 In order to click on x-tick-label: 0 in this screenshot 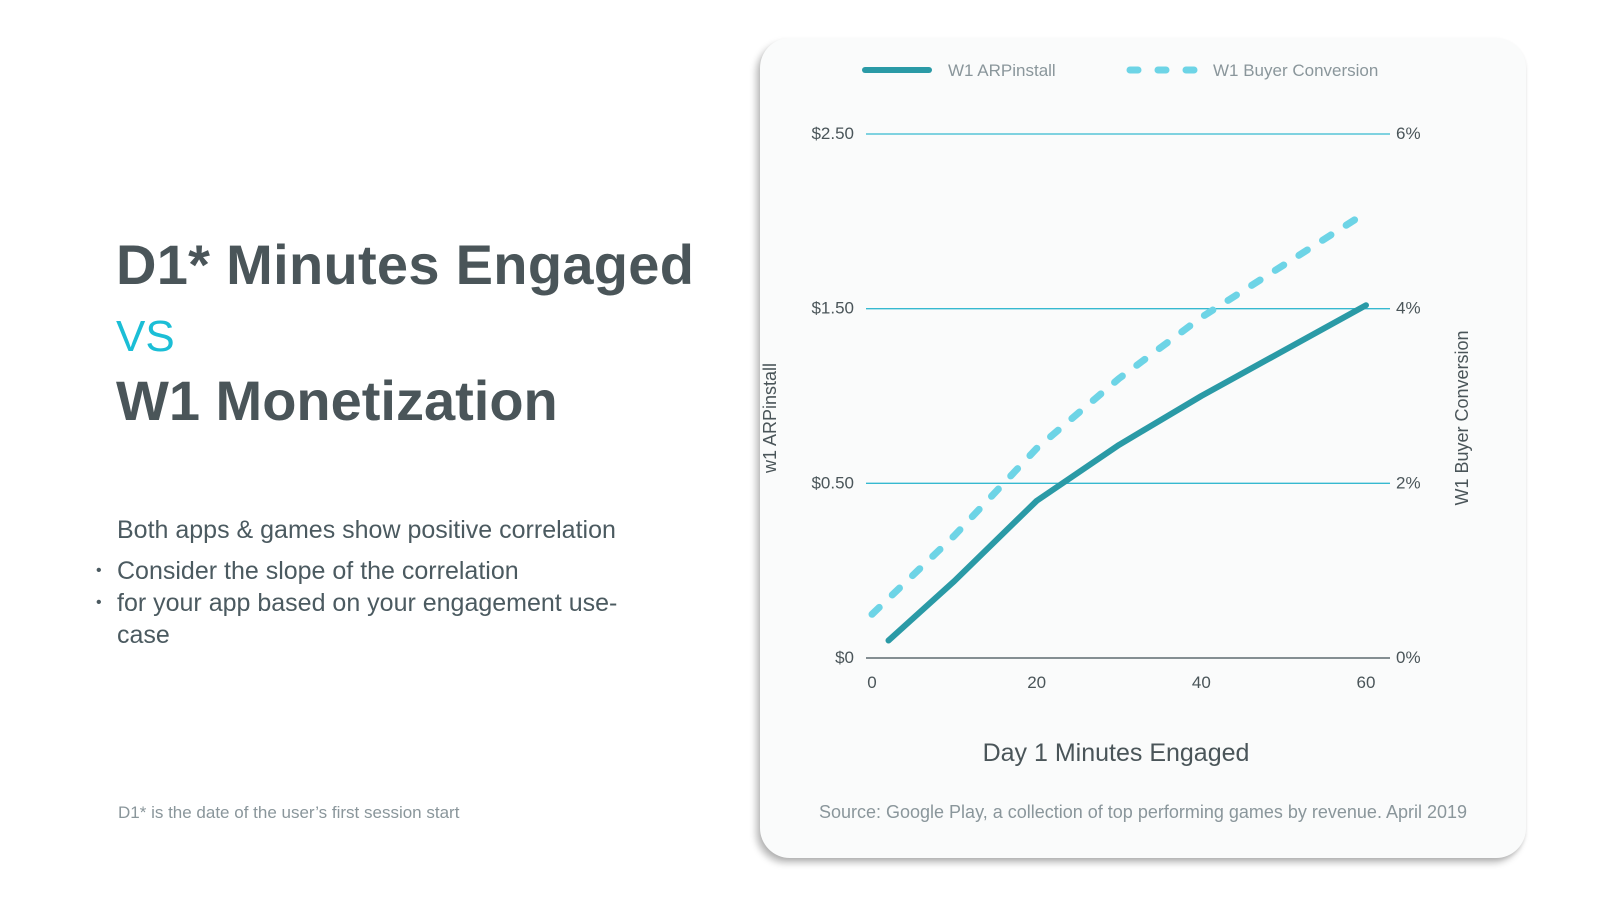, I will do `click(871, 682)`.